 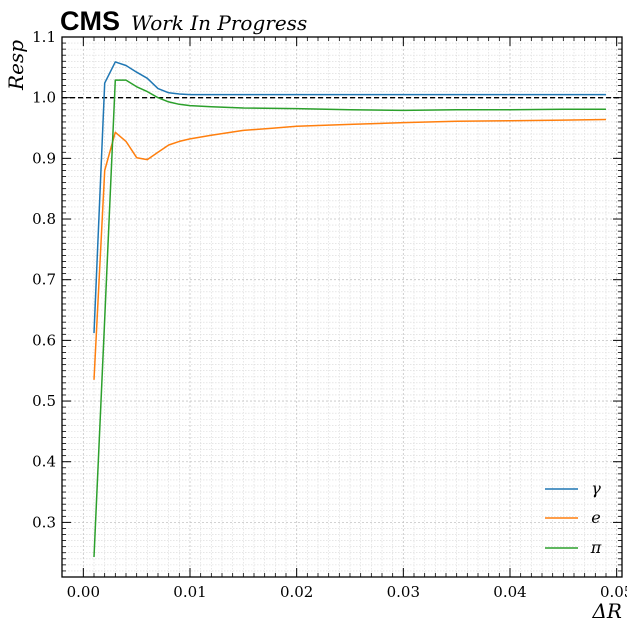 I want to click on status-label: Work In Progress, so click(x=219, y=23).